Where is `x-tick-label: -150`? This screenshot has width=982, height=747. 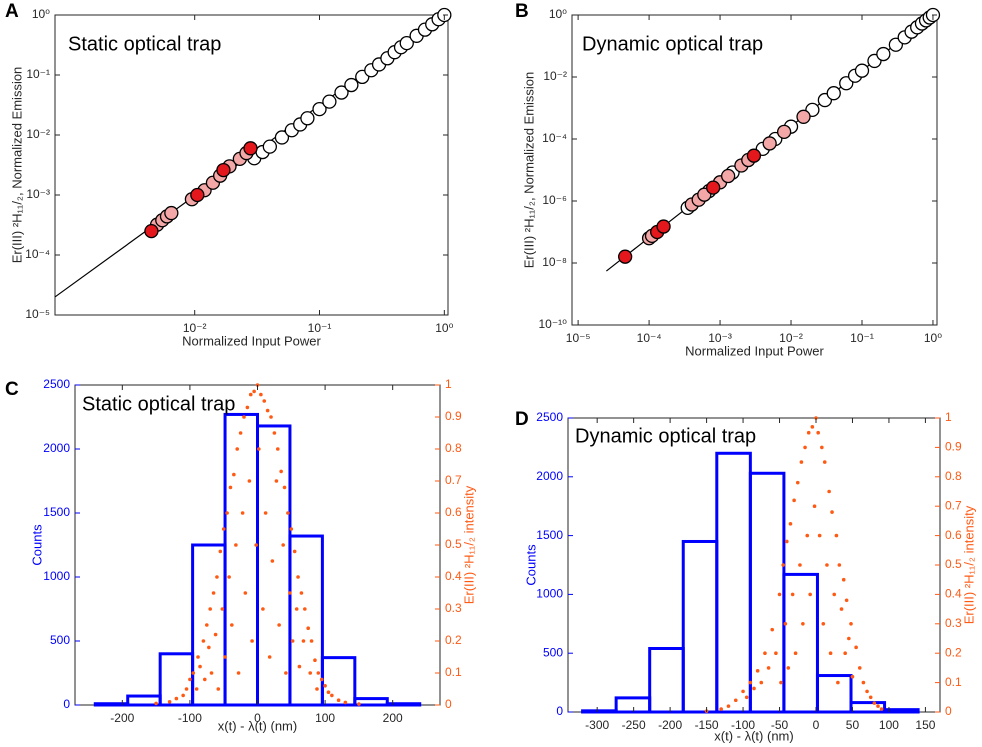 x-tick-label: -150 is located at coordinates (707, 725).